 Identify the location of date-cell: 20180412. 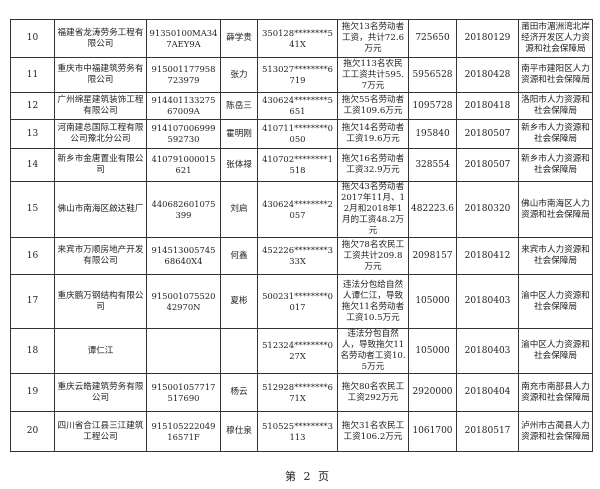
(487, 256).